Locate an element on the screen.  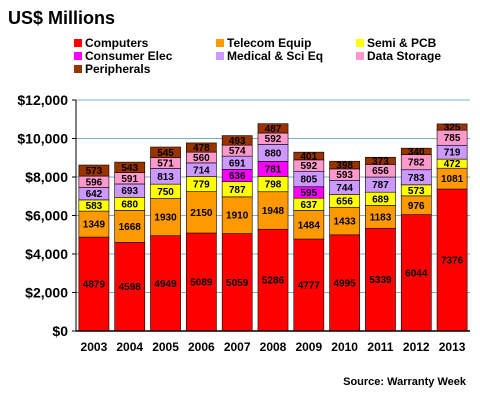
data-label-consumer-elec-2009: 595 is located at coordinates (308, 193).